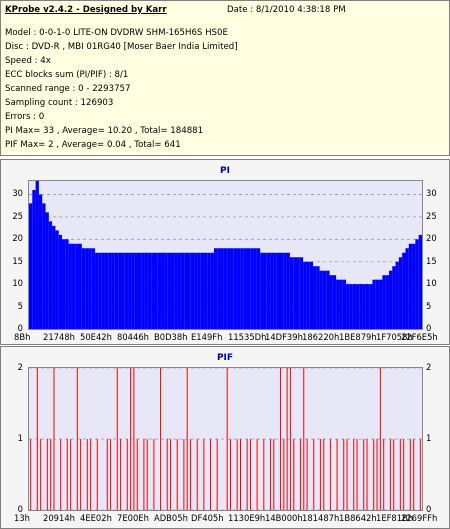 This screenshot has width=450, height=529. I want to click on x-tick-label: 13h, so click(22, 518).